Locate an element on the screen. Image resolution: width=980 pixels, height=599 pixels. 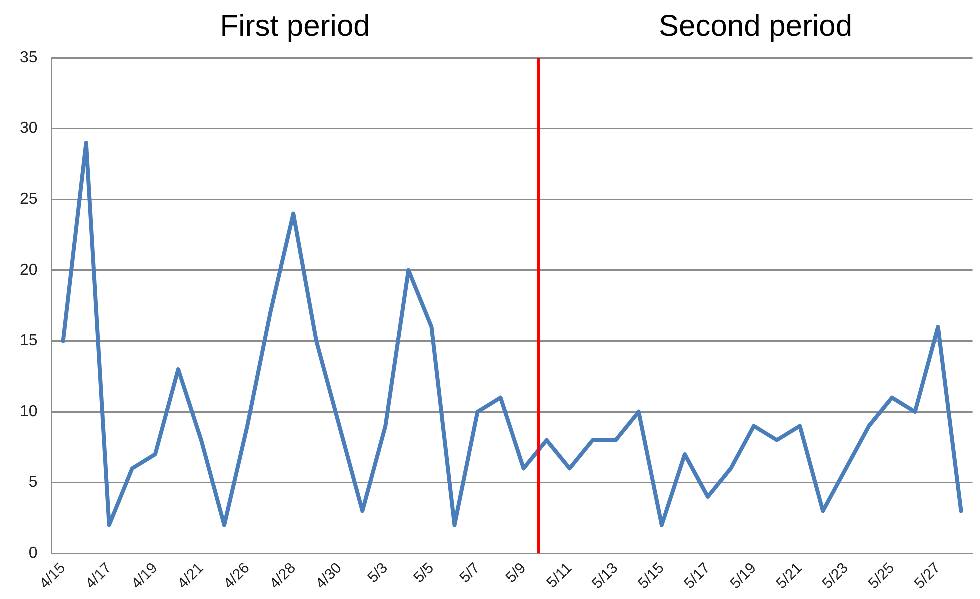
y-tick-label: 20 is located at coordinates (29, 270).